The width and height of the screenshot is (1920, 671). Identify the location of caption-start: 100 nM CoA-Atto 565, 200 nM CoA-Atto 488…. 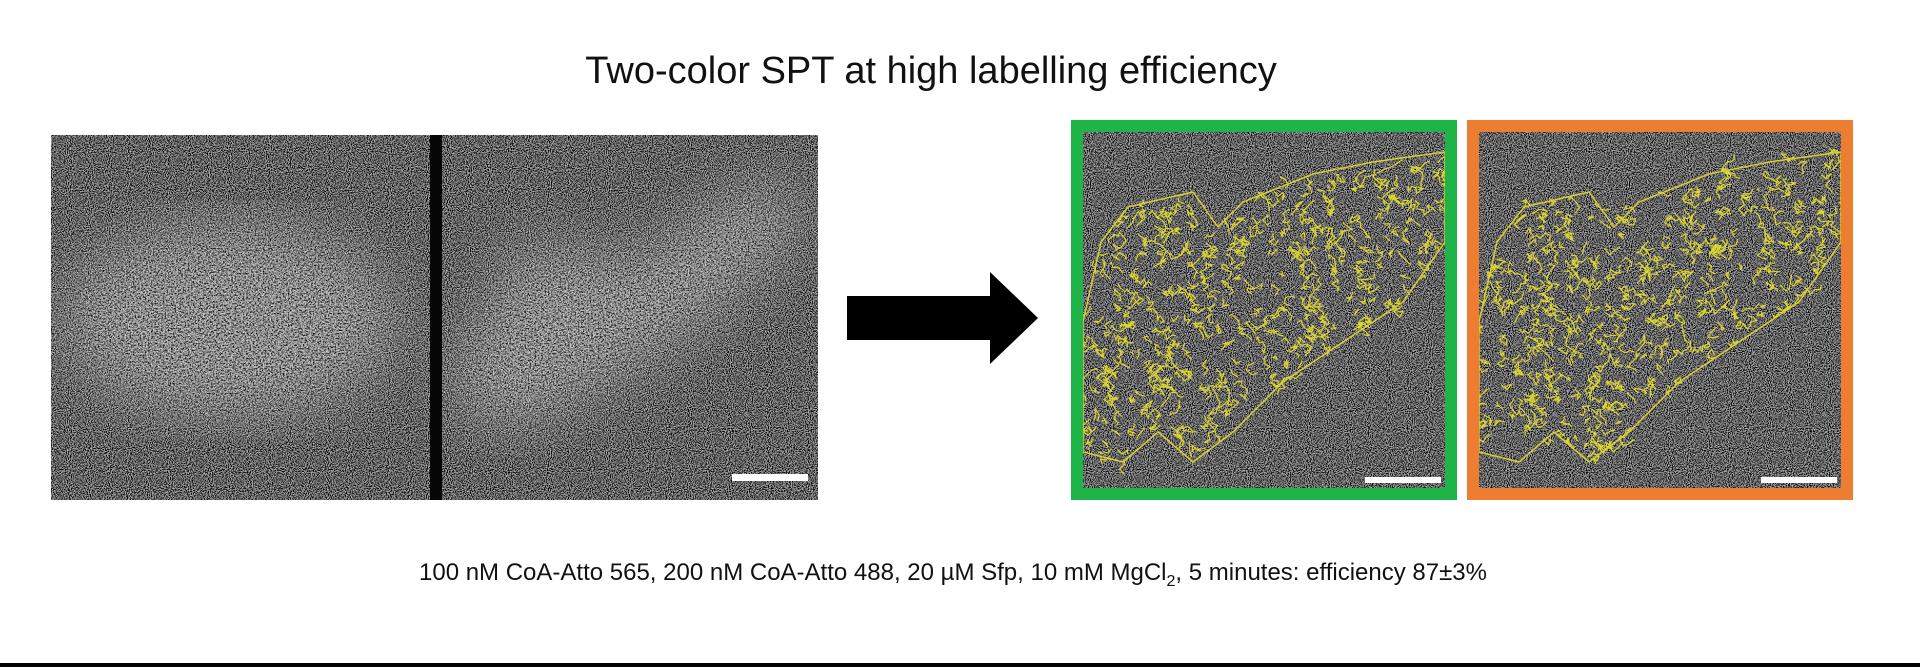
(793, 572).